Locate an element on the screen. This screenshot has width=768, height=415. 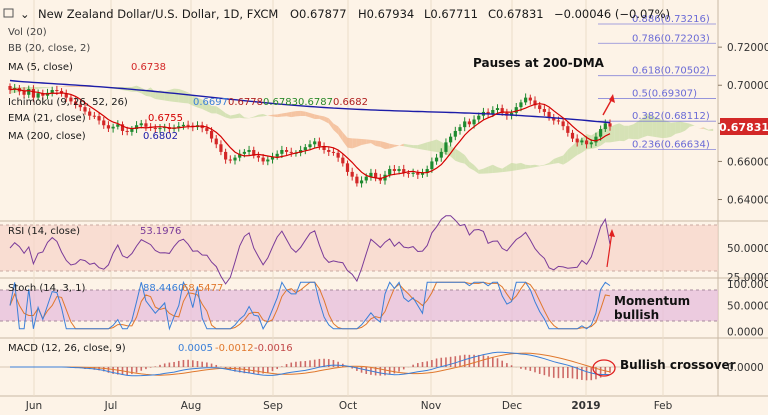
stoch-label: Stoch (14, 3, 1) is located at coordinates (46, 288).